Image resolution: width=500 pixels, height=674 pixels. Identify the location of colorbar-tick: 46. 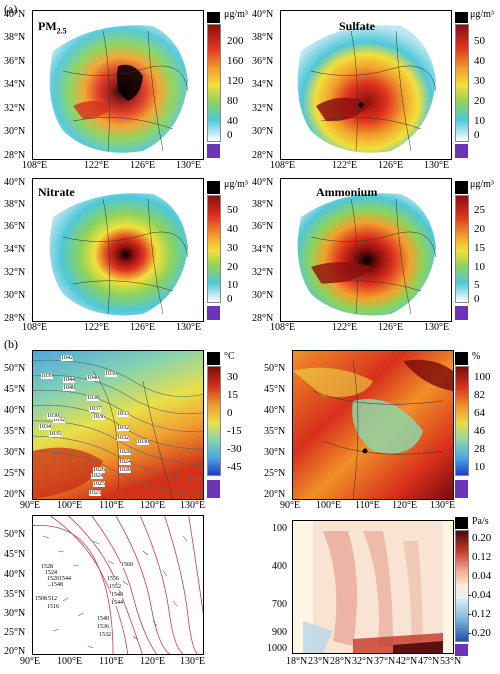
(479, 431).